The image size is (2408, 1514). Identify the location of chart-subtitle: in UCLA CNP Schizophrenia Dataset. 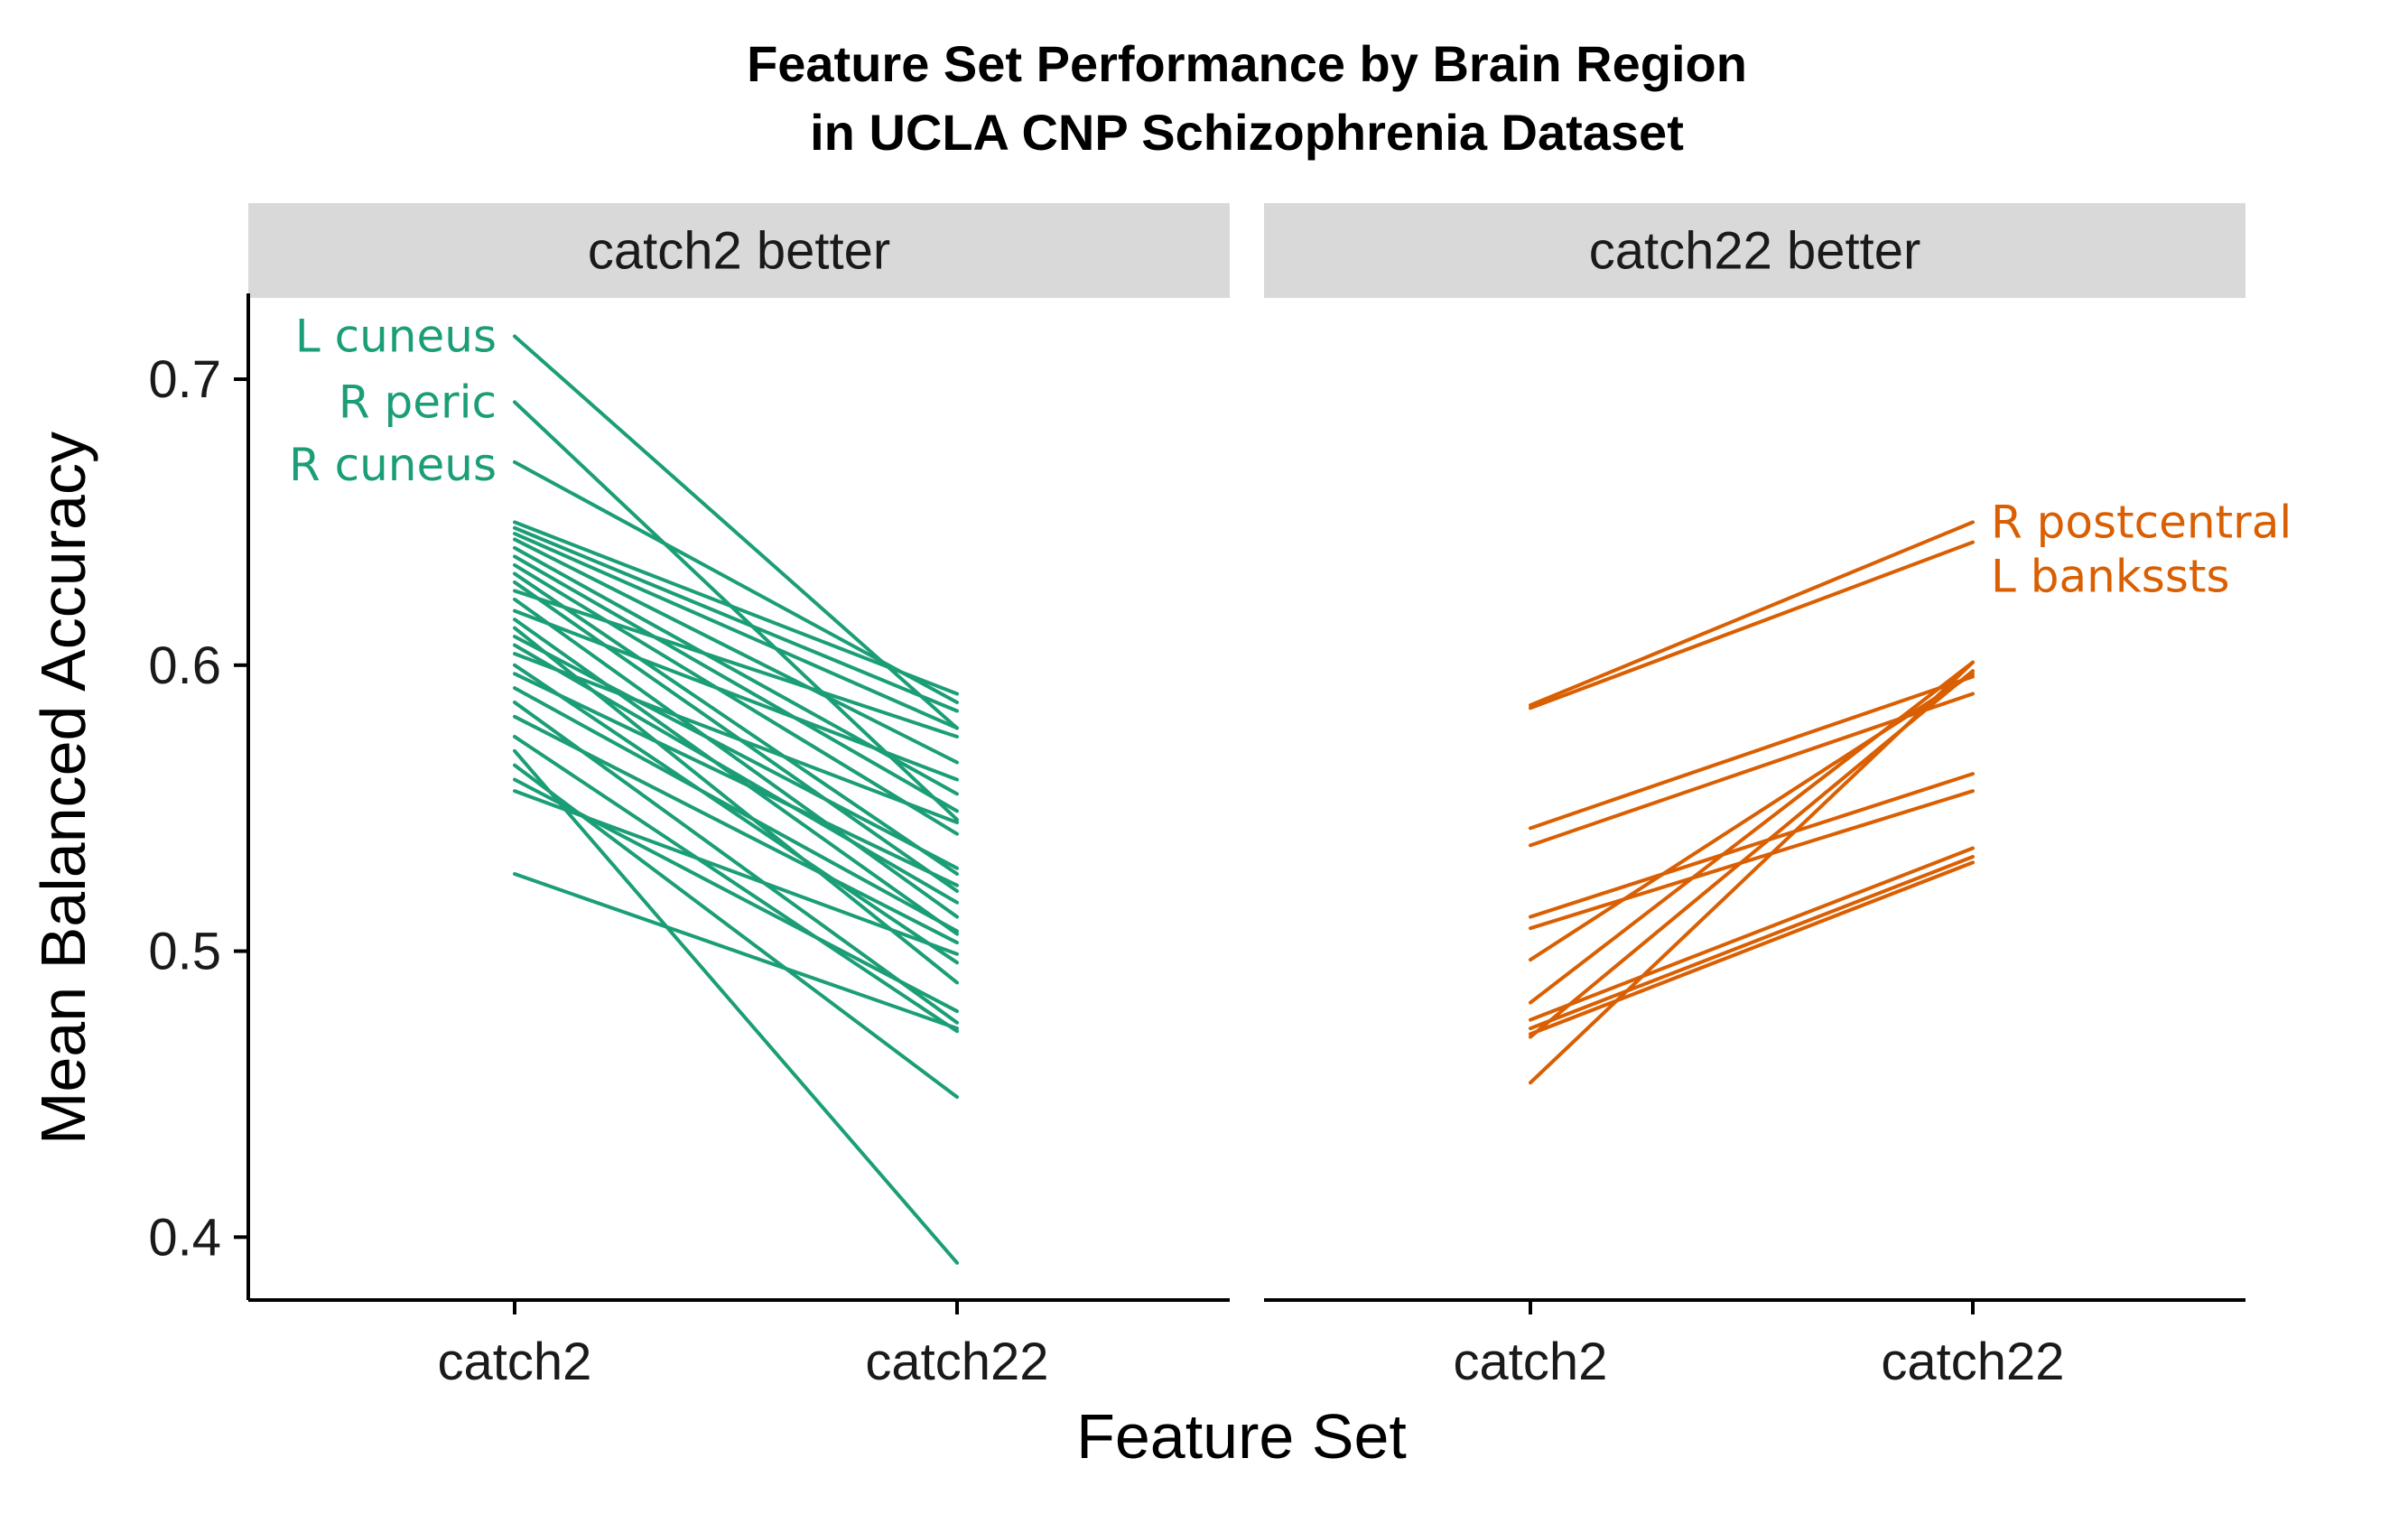
(1247, 132).